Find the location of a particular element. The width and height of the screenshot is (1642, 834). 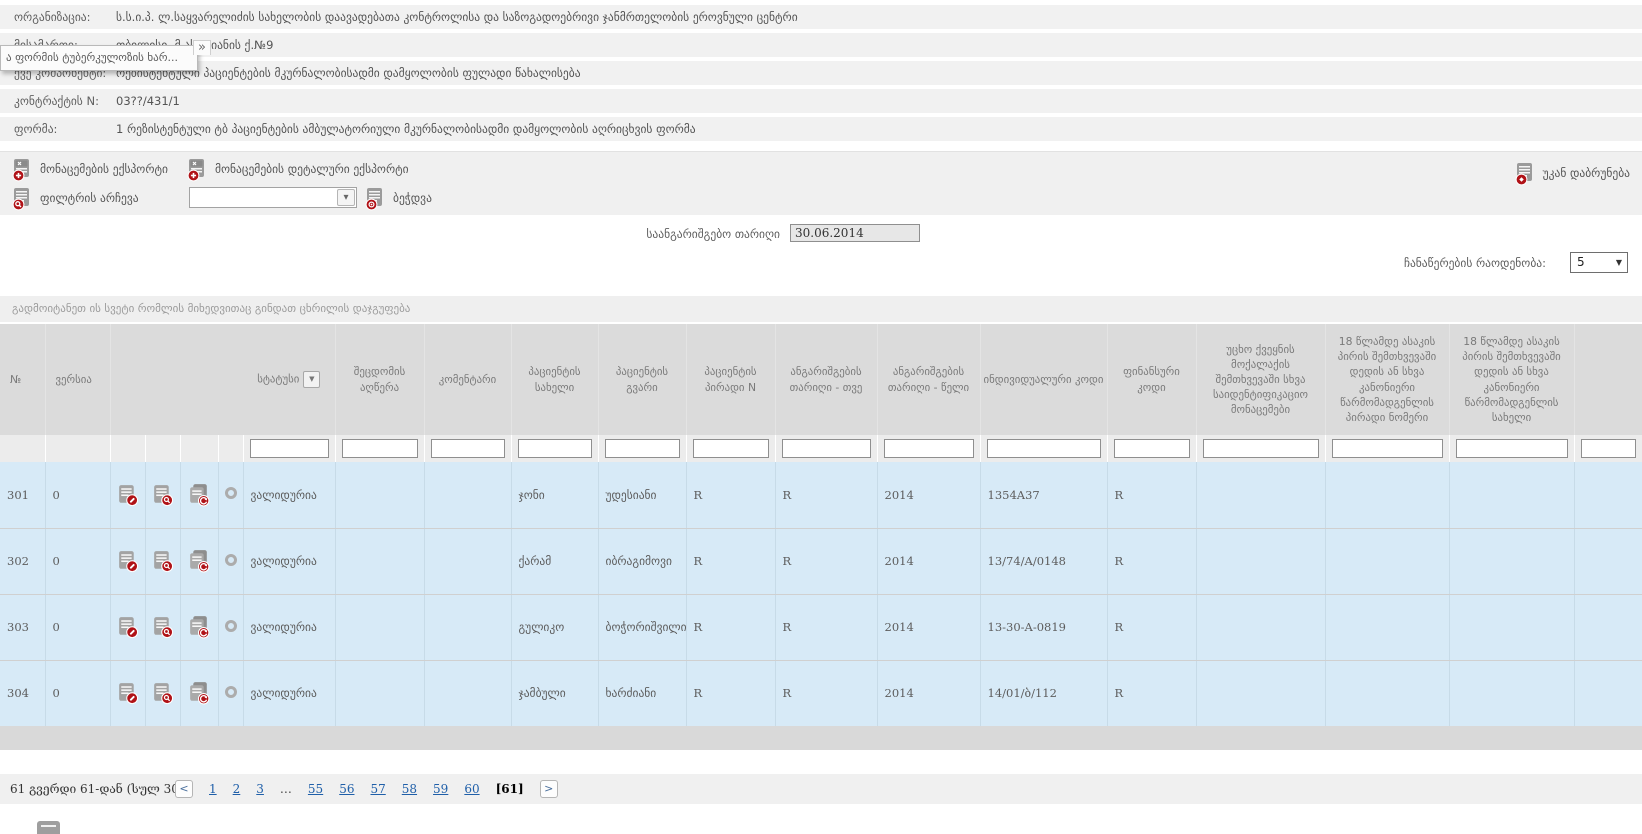

excel-icon-line is located at coordinates (48, 826).